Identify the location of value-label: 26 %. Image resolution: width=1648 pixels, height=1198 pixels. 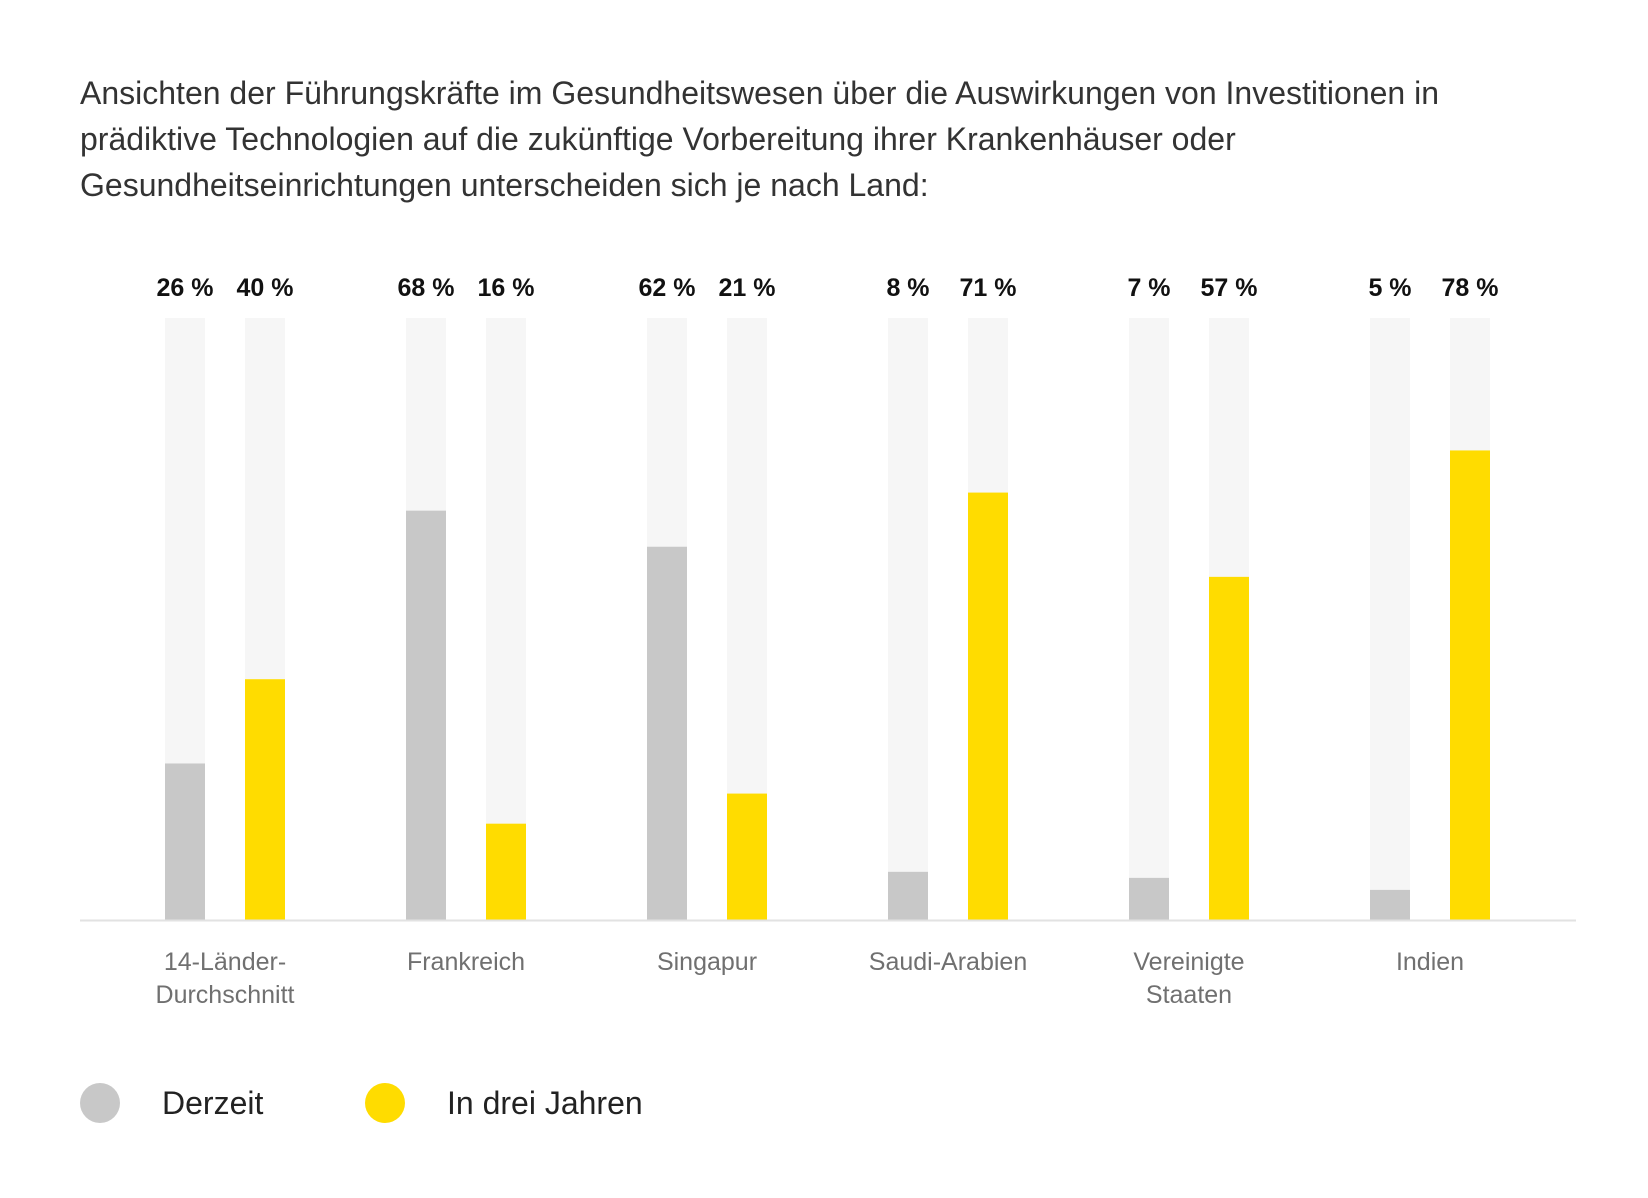
(185, 288).